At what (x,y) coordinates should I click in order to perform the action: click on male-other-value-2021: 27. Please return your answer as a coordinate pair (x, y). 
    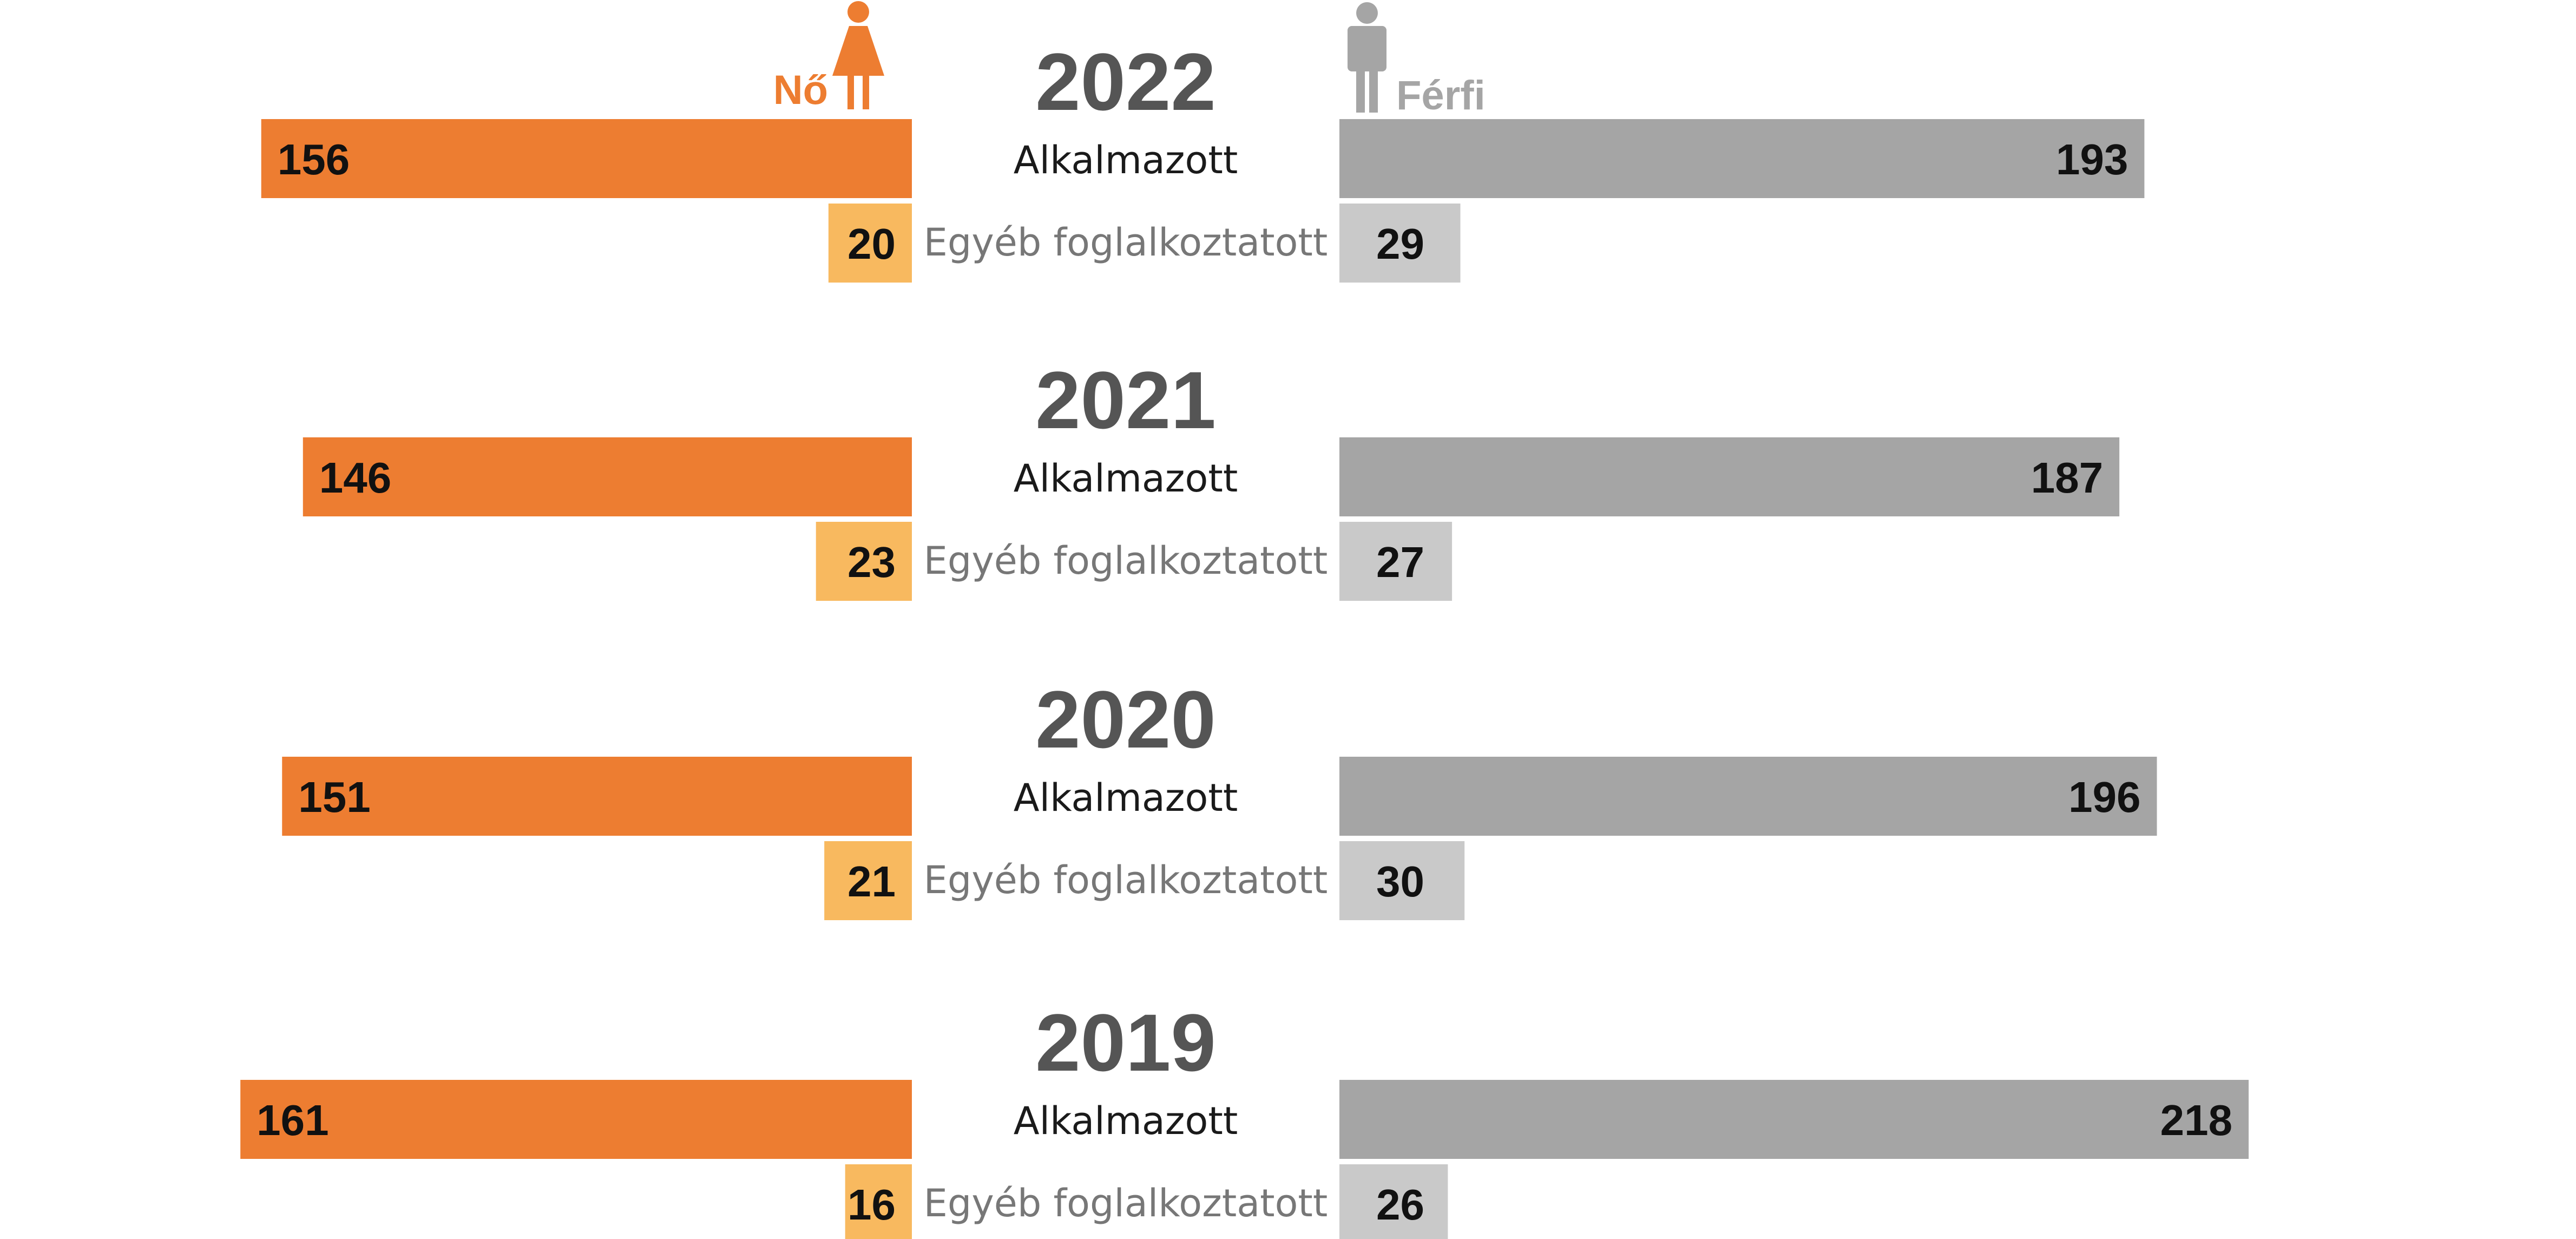
    Looking at the image, I should click on (1400, 562).